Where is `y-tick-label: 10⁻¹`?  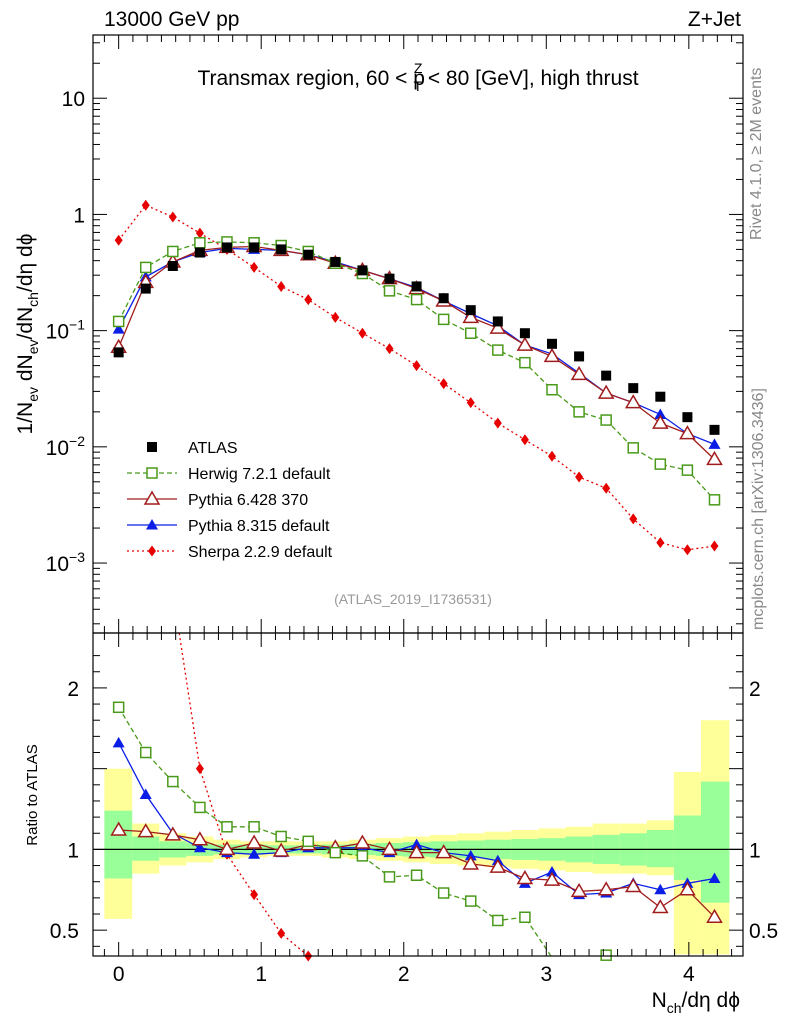 y-tick-label: 10⁻¹ is located at coordinates (66, 330).